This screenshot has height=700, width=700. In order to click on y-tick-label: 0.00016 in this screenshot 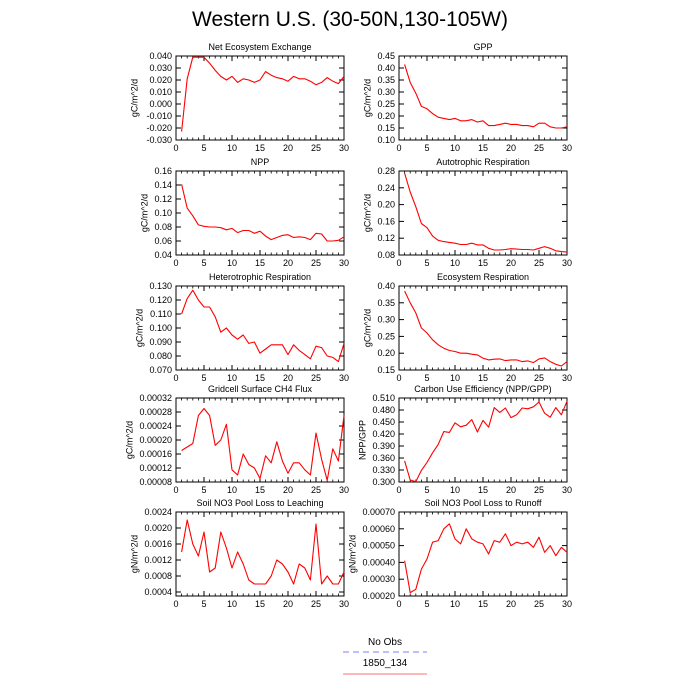, I will do `click(155, 454)`.